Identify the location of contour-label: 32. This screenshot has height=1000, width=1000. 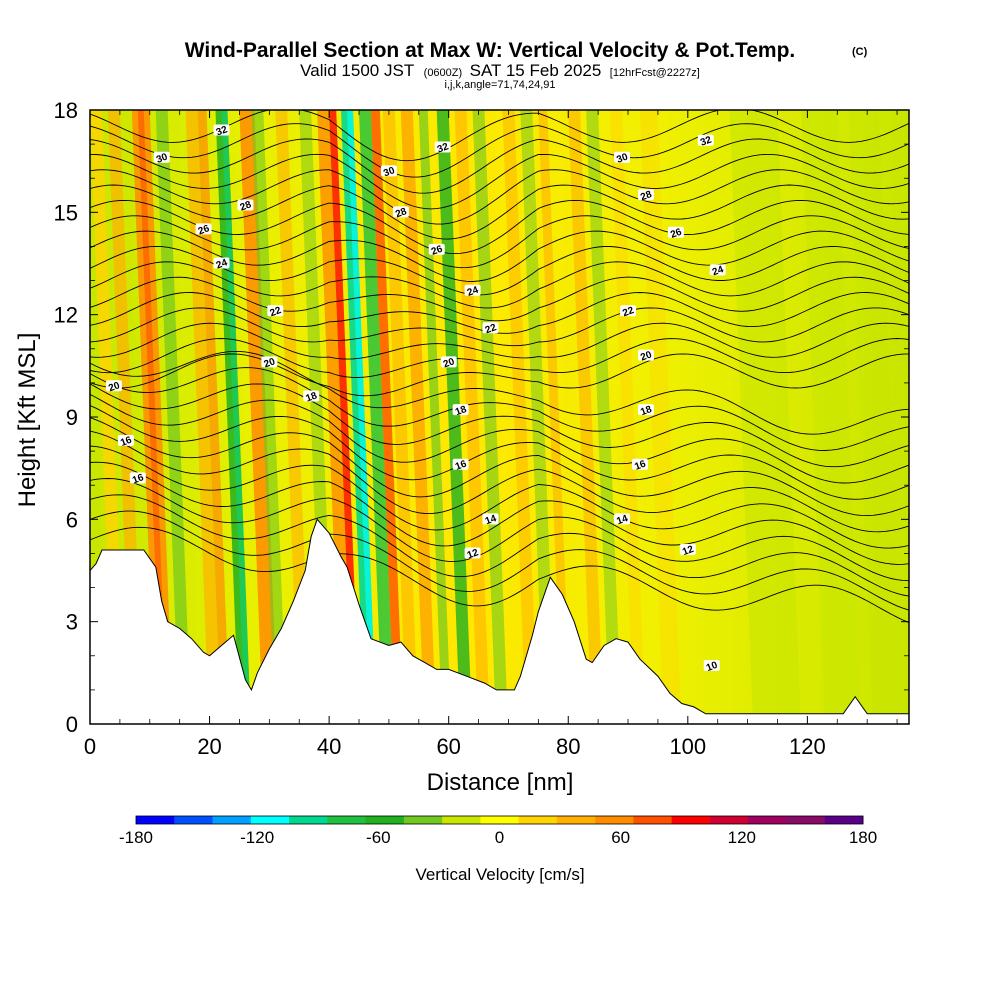
(706, 141).